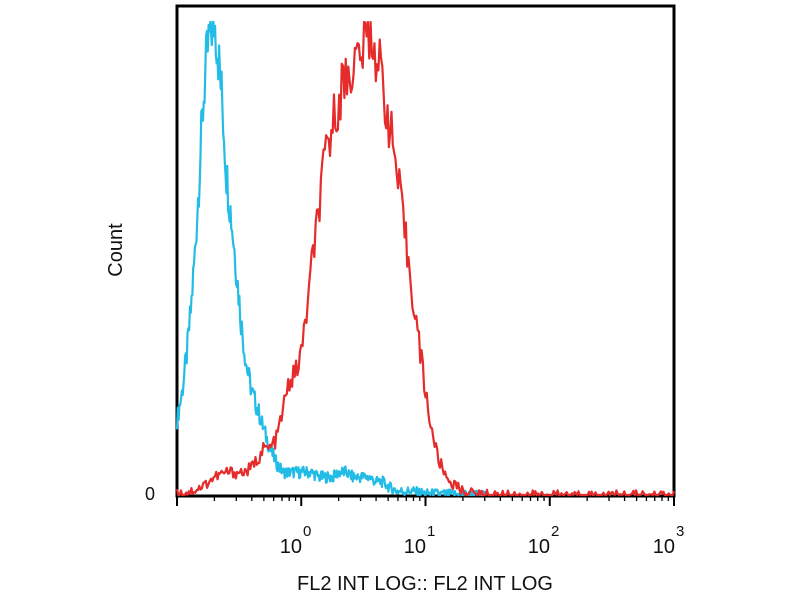 The image size is (800, 600). I want to click on x-tick-exponent: 3, so click(680, 531).